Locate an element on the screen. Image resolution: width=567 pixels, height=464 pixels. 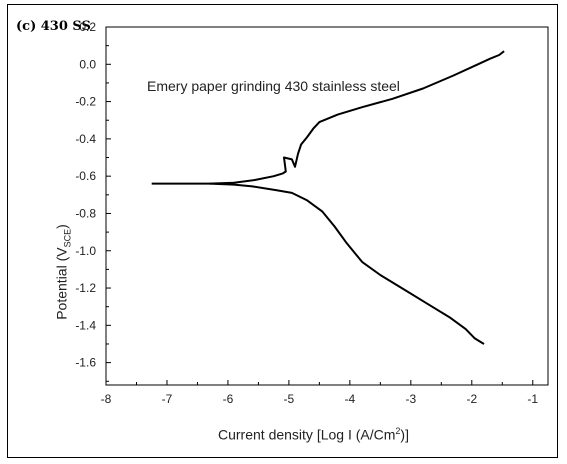
x-axis-label: Current density [Log I (A/Cm2)] is located at coordinates (313, 434).